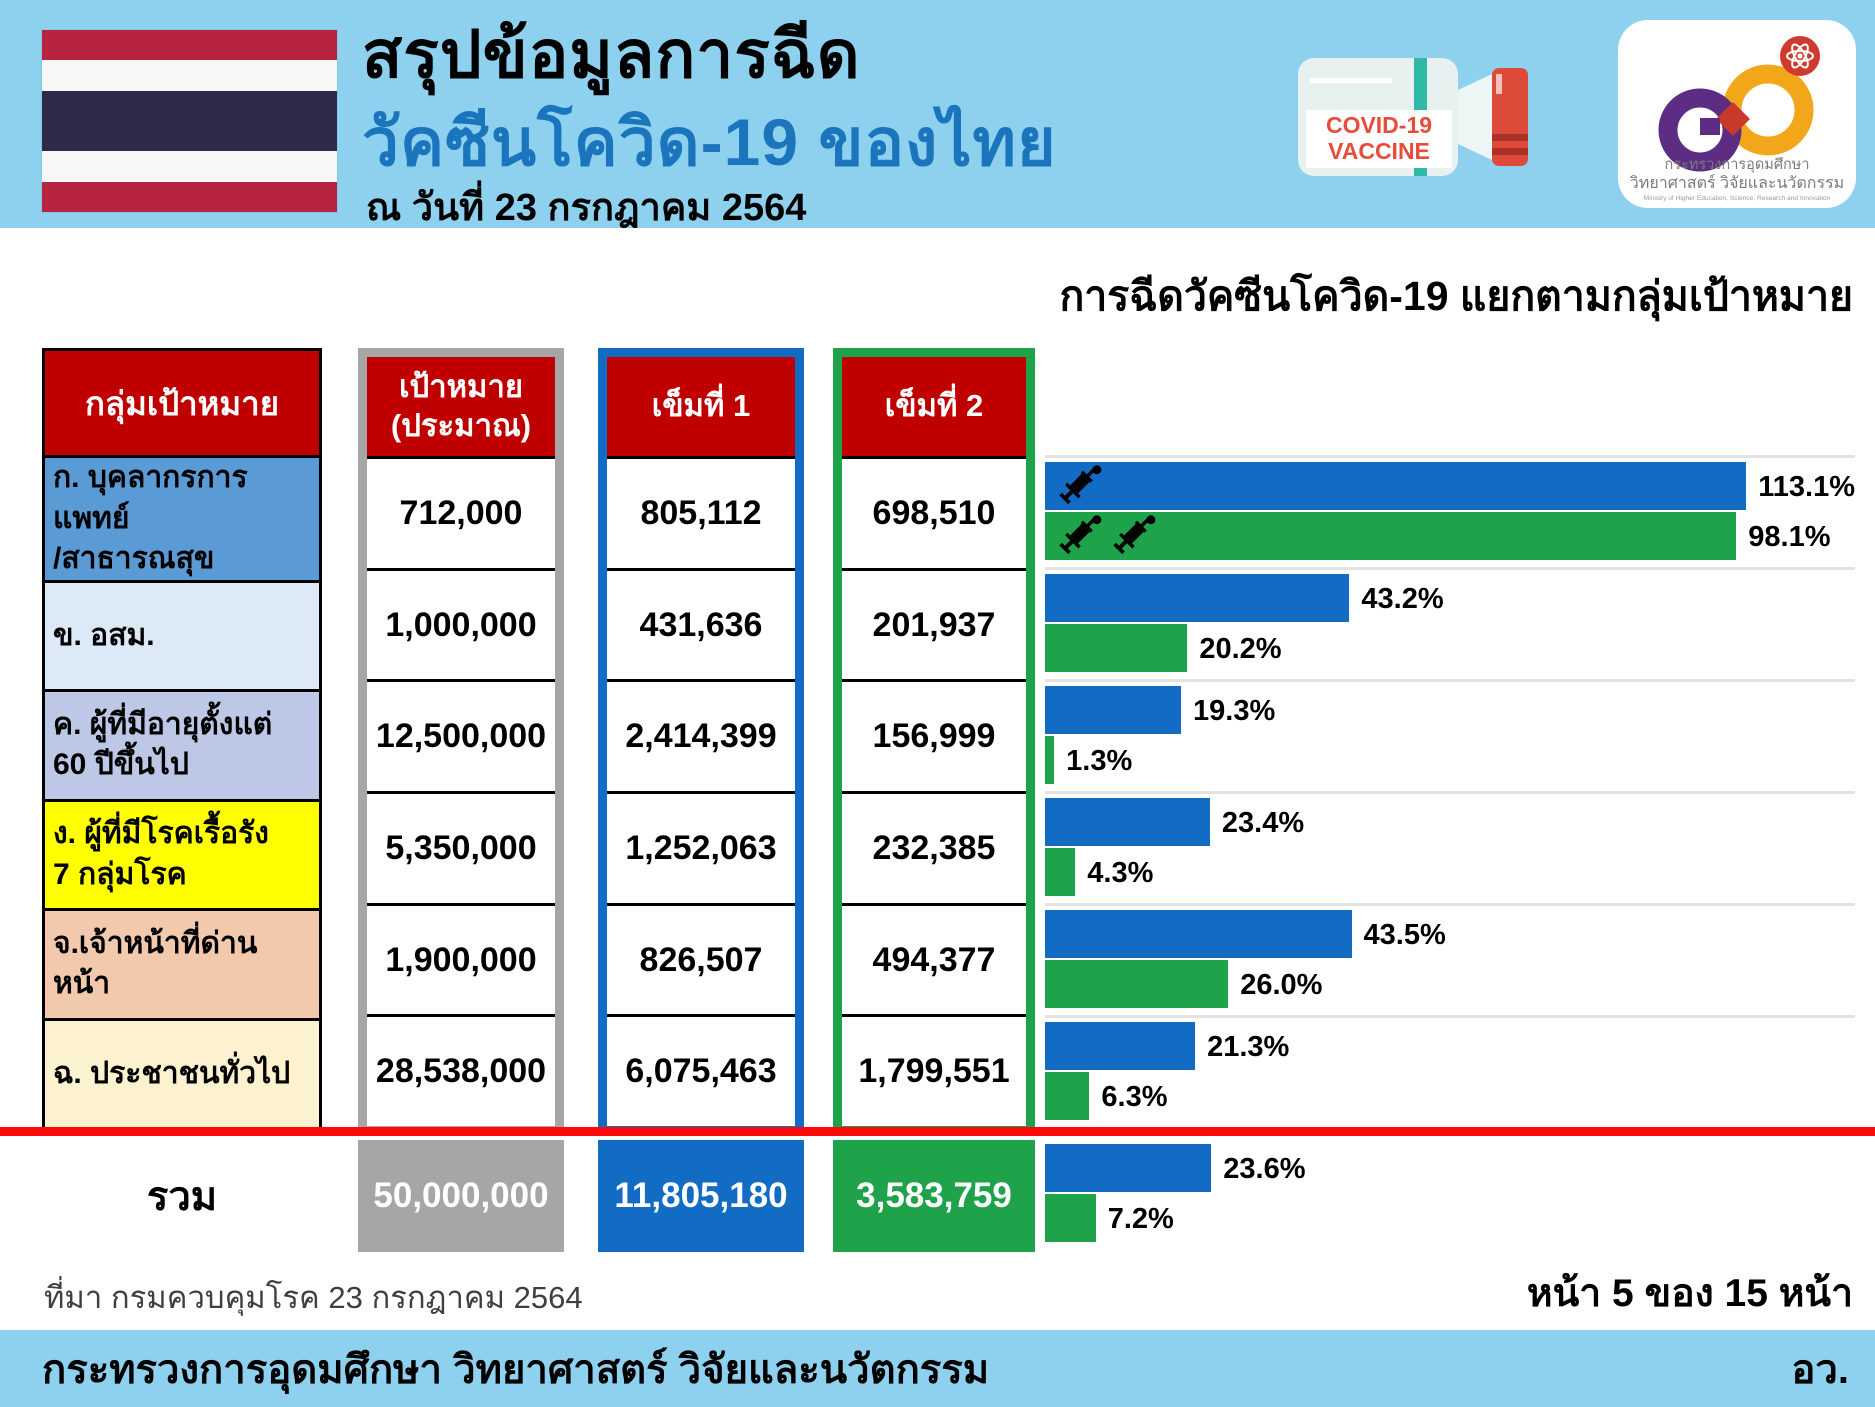 The image size is (1875, 1407). Describe the element at coordinates (1281, 984) in the screenshot. I see `dose2-bar-label: 26.0%` at that location.